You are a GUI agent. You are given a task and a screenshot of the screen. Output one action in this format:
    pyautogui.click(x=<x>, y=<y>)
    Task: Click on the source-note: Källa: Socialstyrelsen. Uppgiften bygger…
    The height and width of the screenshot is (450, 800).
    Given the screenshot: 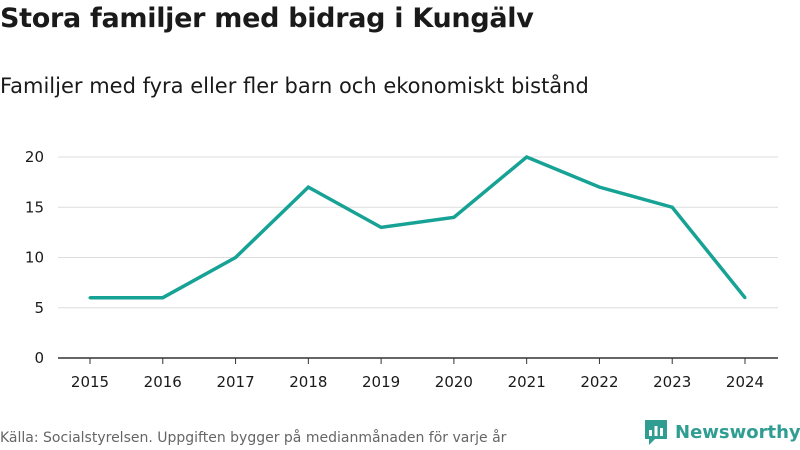 What is the action you would take?
    pyautogui.click(x=253, y=438)
    